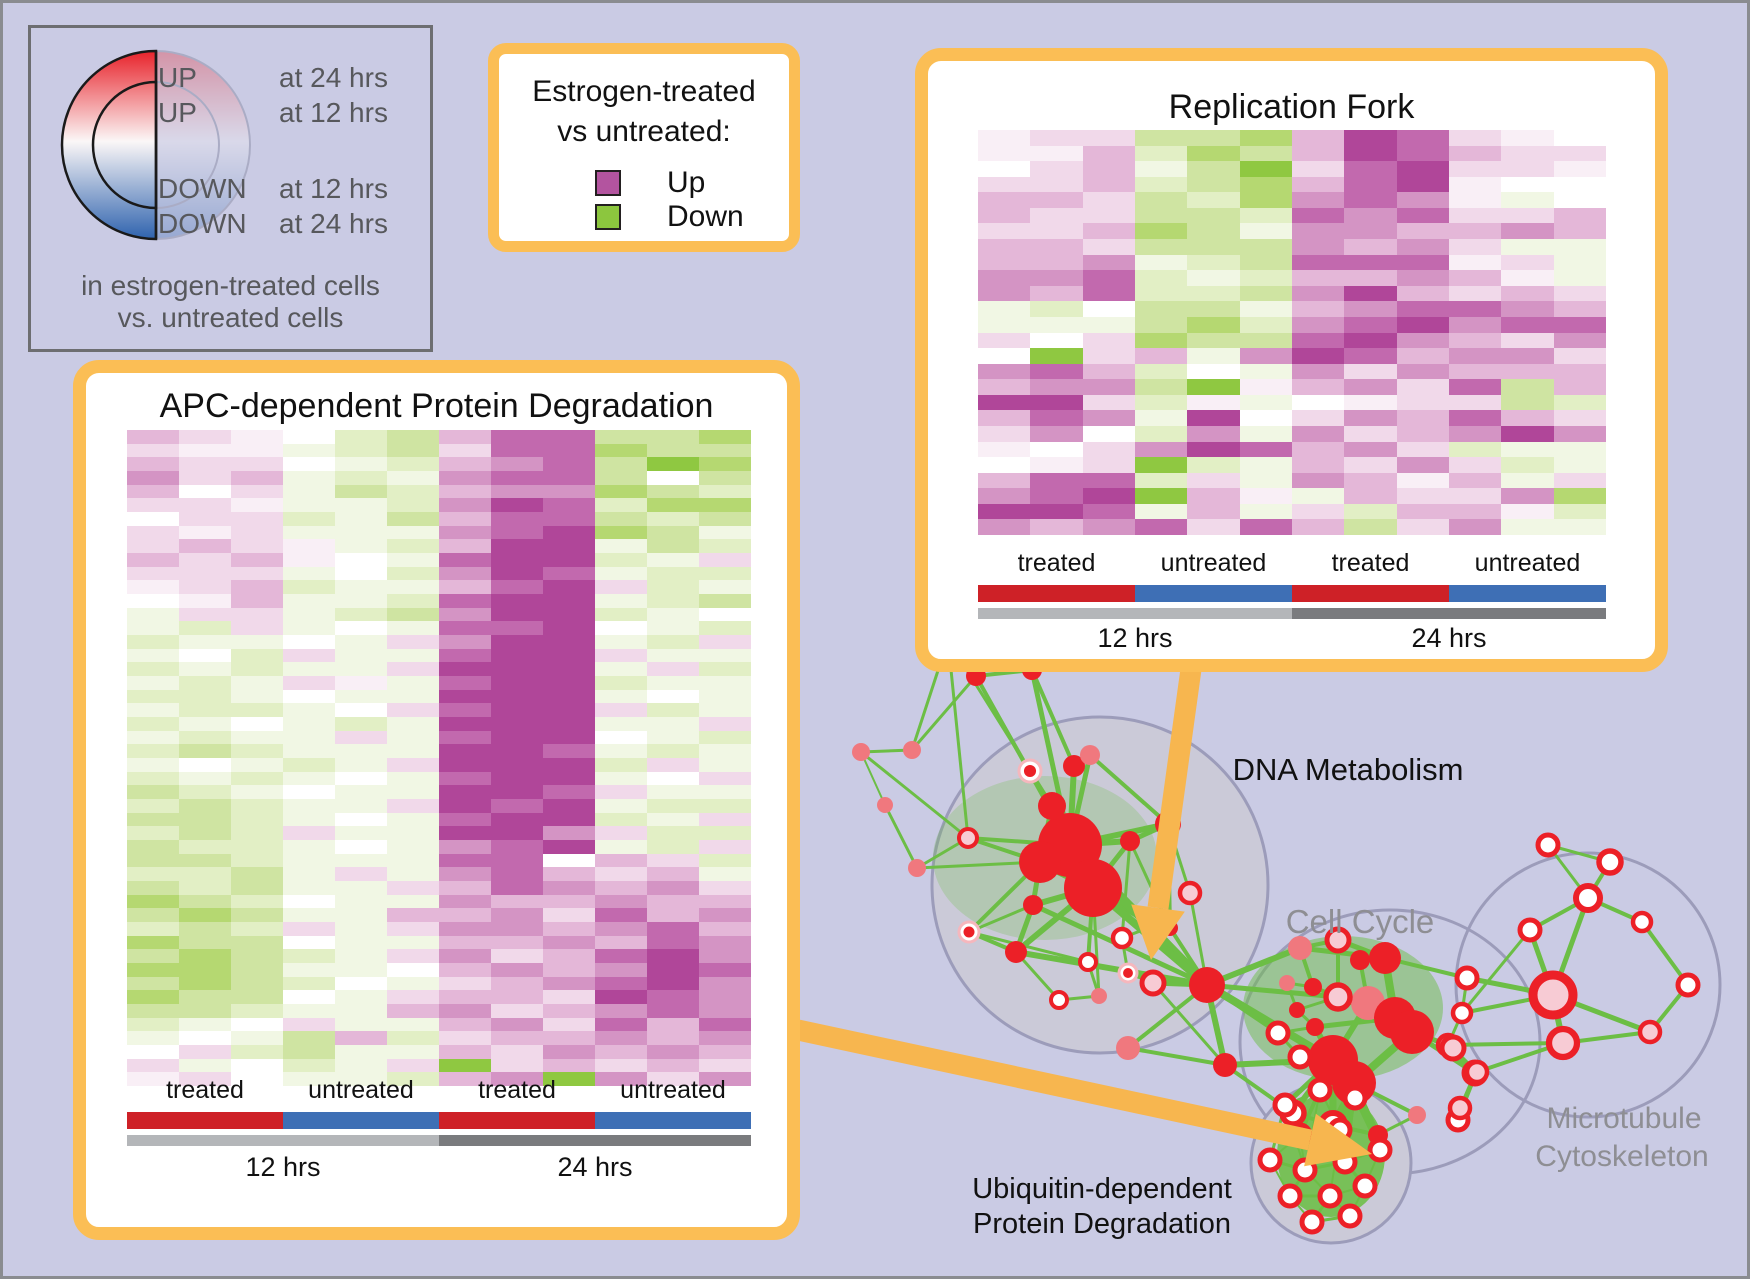  Describe the element at coordinates (1360, 921) in the screenshot. I see `cluster-label-cell-cycle: Cell Cycle` at that location.